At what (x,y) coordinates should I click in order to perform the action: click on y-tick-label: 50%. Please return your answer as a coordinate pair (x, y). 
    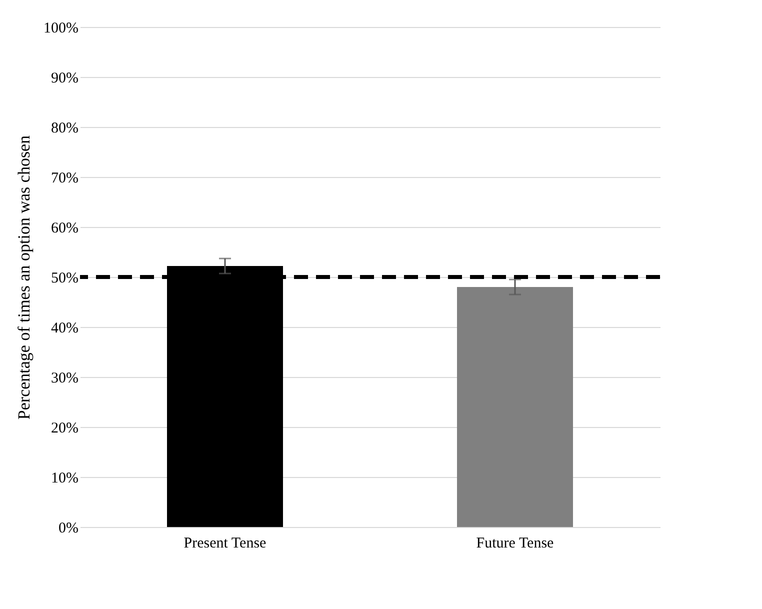
    Looking at the image, I should click on (64, 278).